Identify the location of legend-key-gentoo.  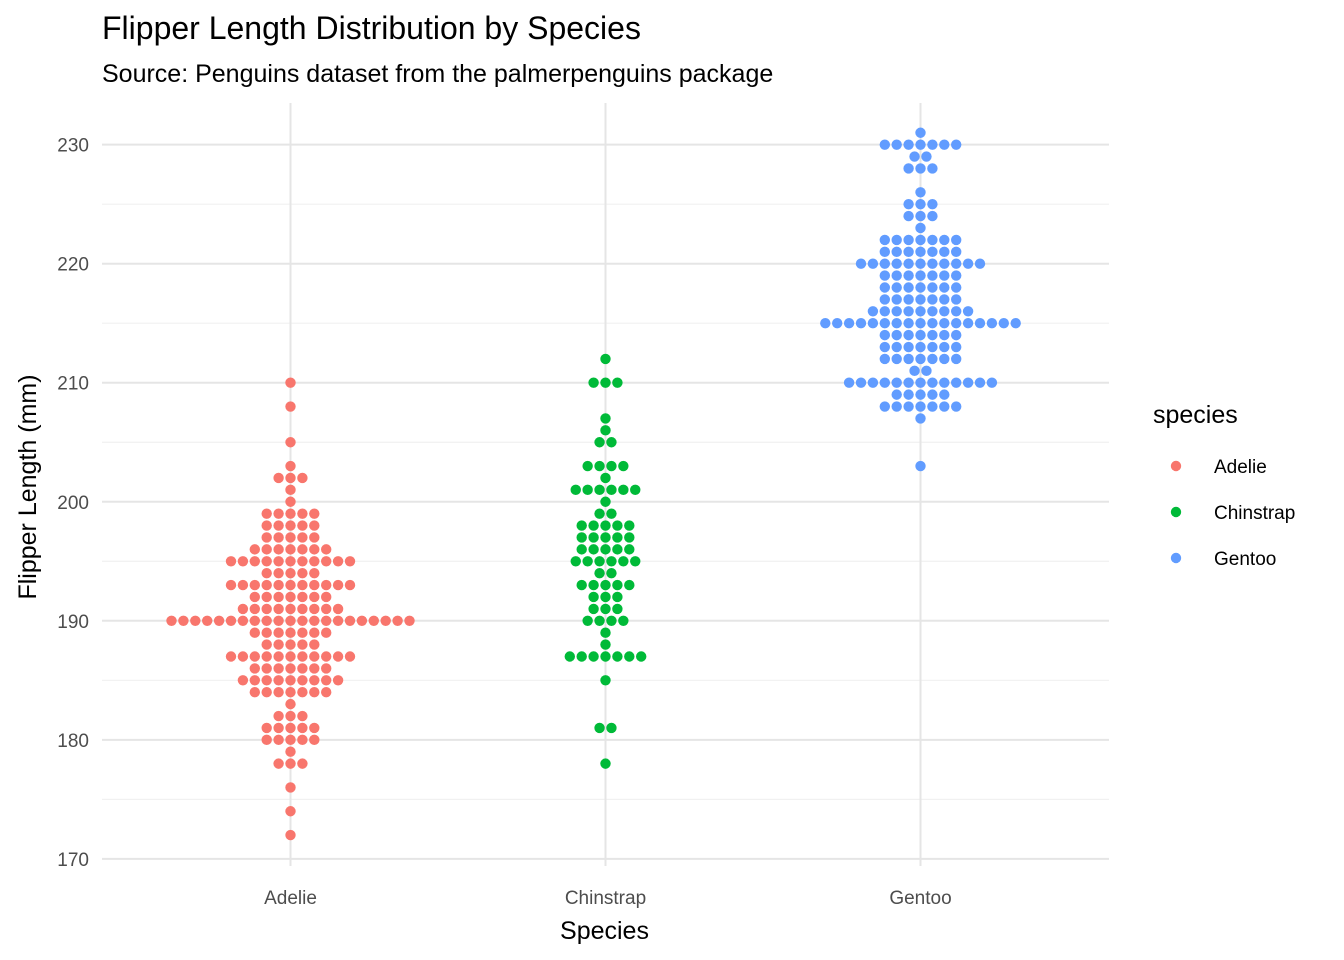
(1176, 558).